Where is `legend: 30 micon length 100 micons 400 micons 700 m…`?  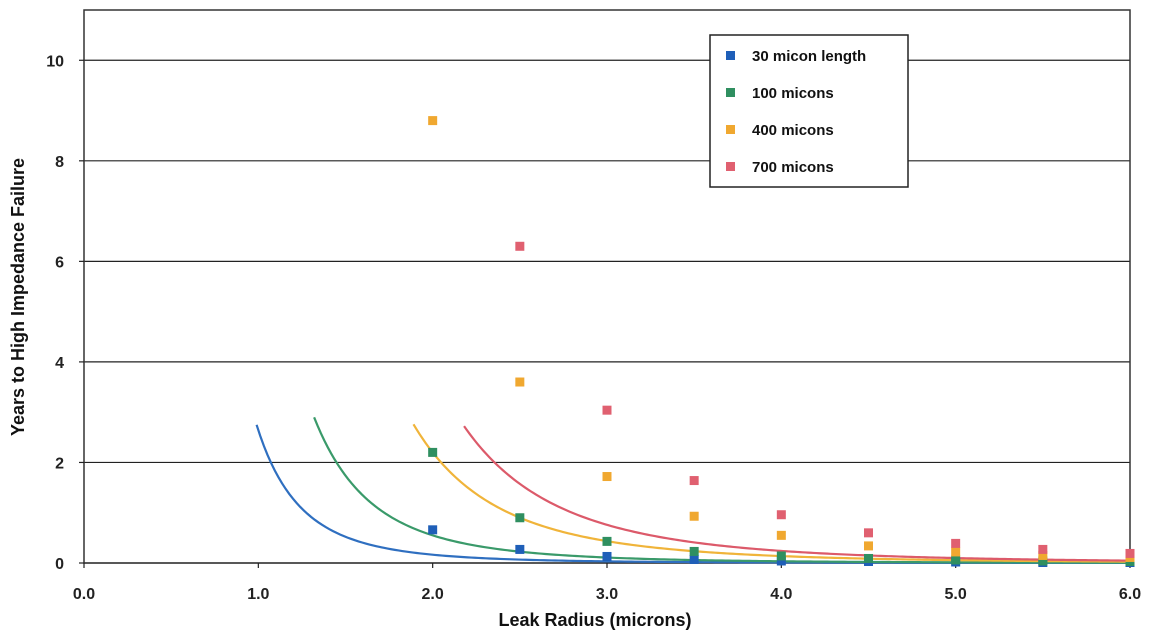
legend: 30 micon length 100 micons 400 micons 700 m… is located at coordinates (809, 111).